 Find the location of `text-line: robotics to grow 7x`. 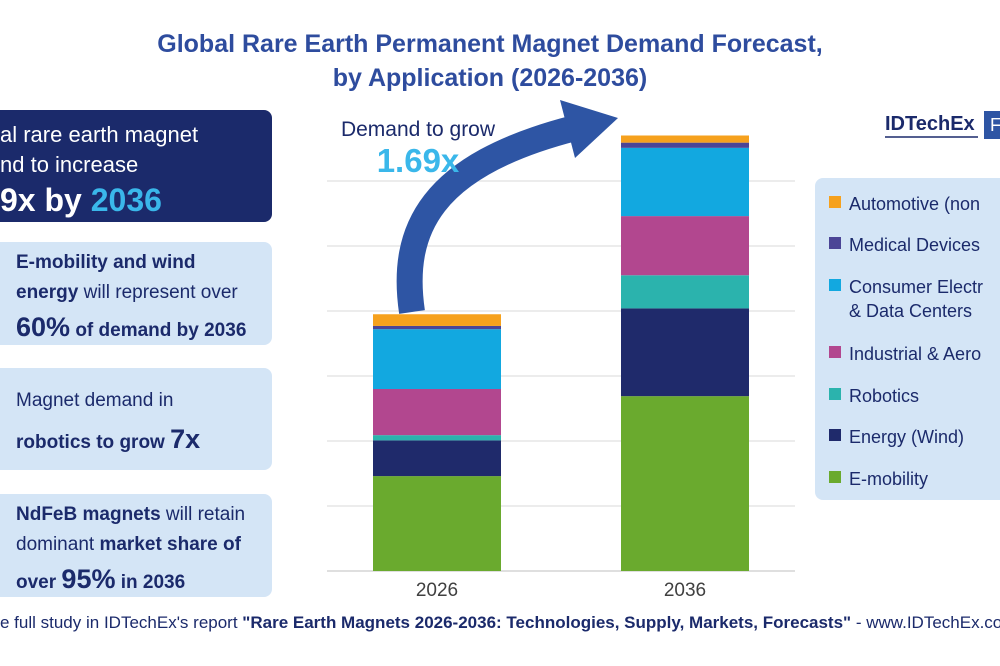

text-line: robotics to grow 7x is located at coordinates (108, 439).